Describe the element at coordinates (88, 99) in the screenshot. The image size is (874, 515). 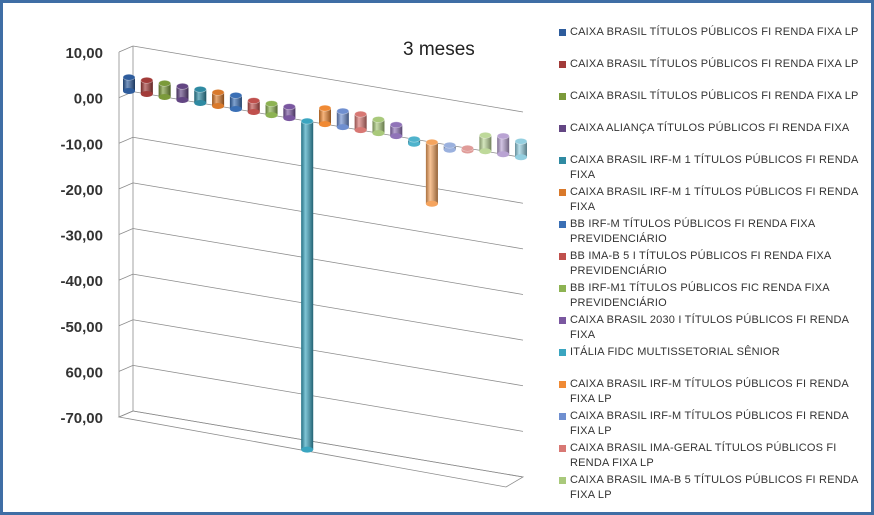
I see `y-tick-label: 0,00` at that location.